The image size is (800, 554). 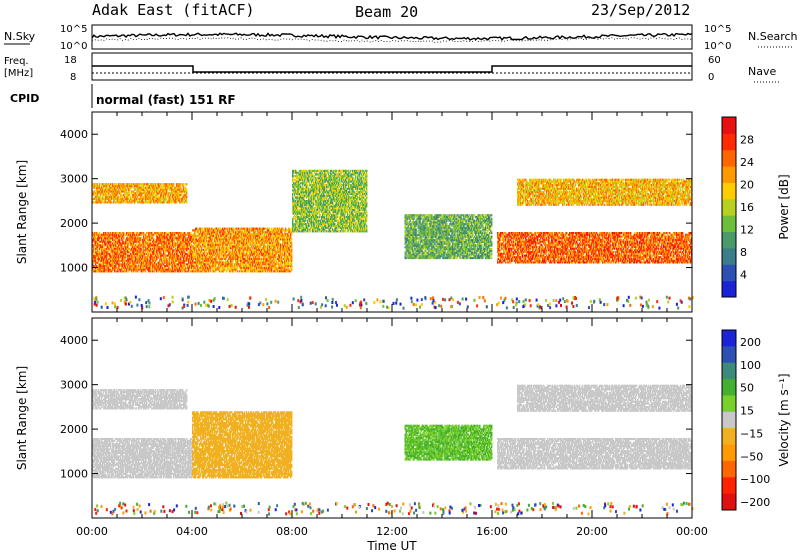 I want to click on nsearch-label: N.Search, so click(x=773, y=36).